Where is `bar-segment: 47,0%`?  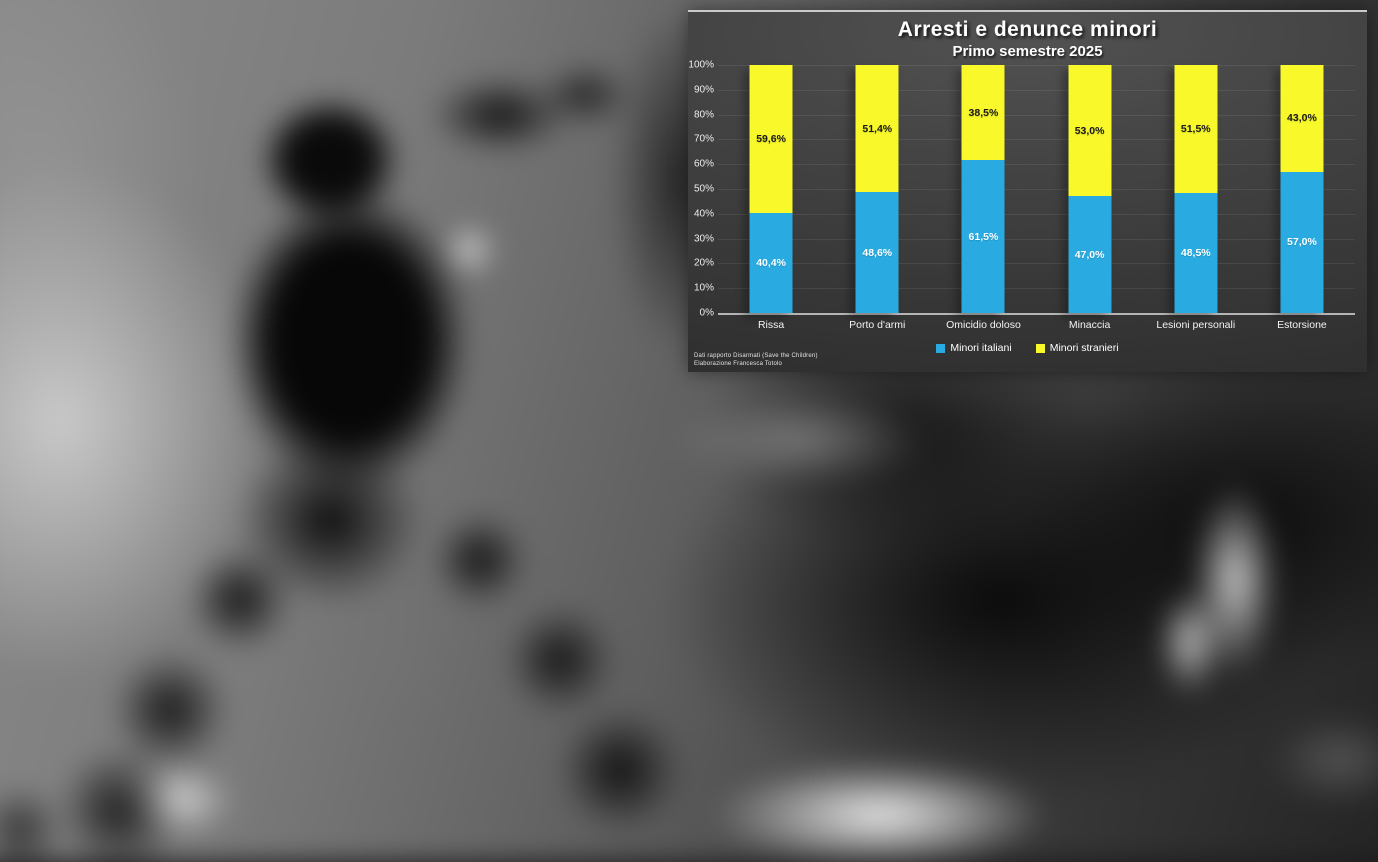 bar-segment: 47,0% is located at coordinates (1090, 254).